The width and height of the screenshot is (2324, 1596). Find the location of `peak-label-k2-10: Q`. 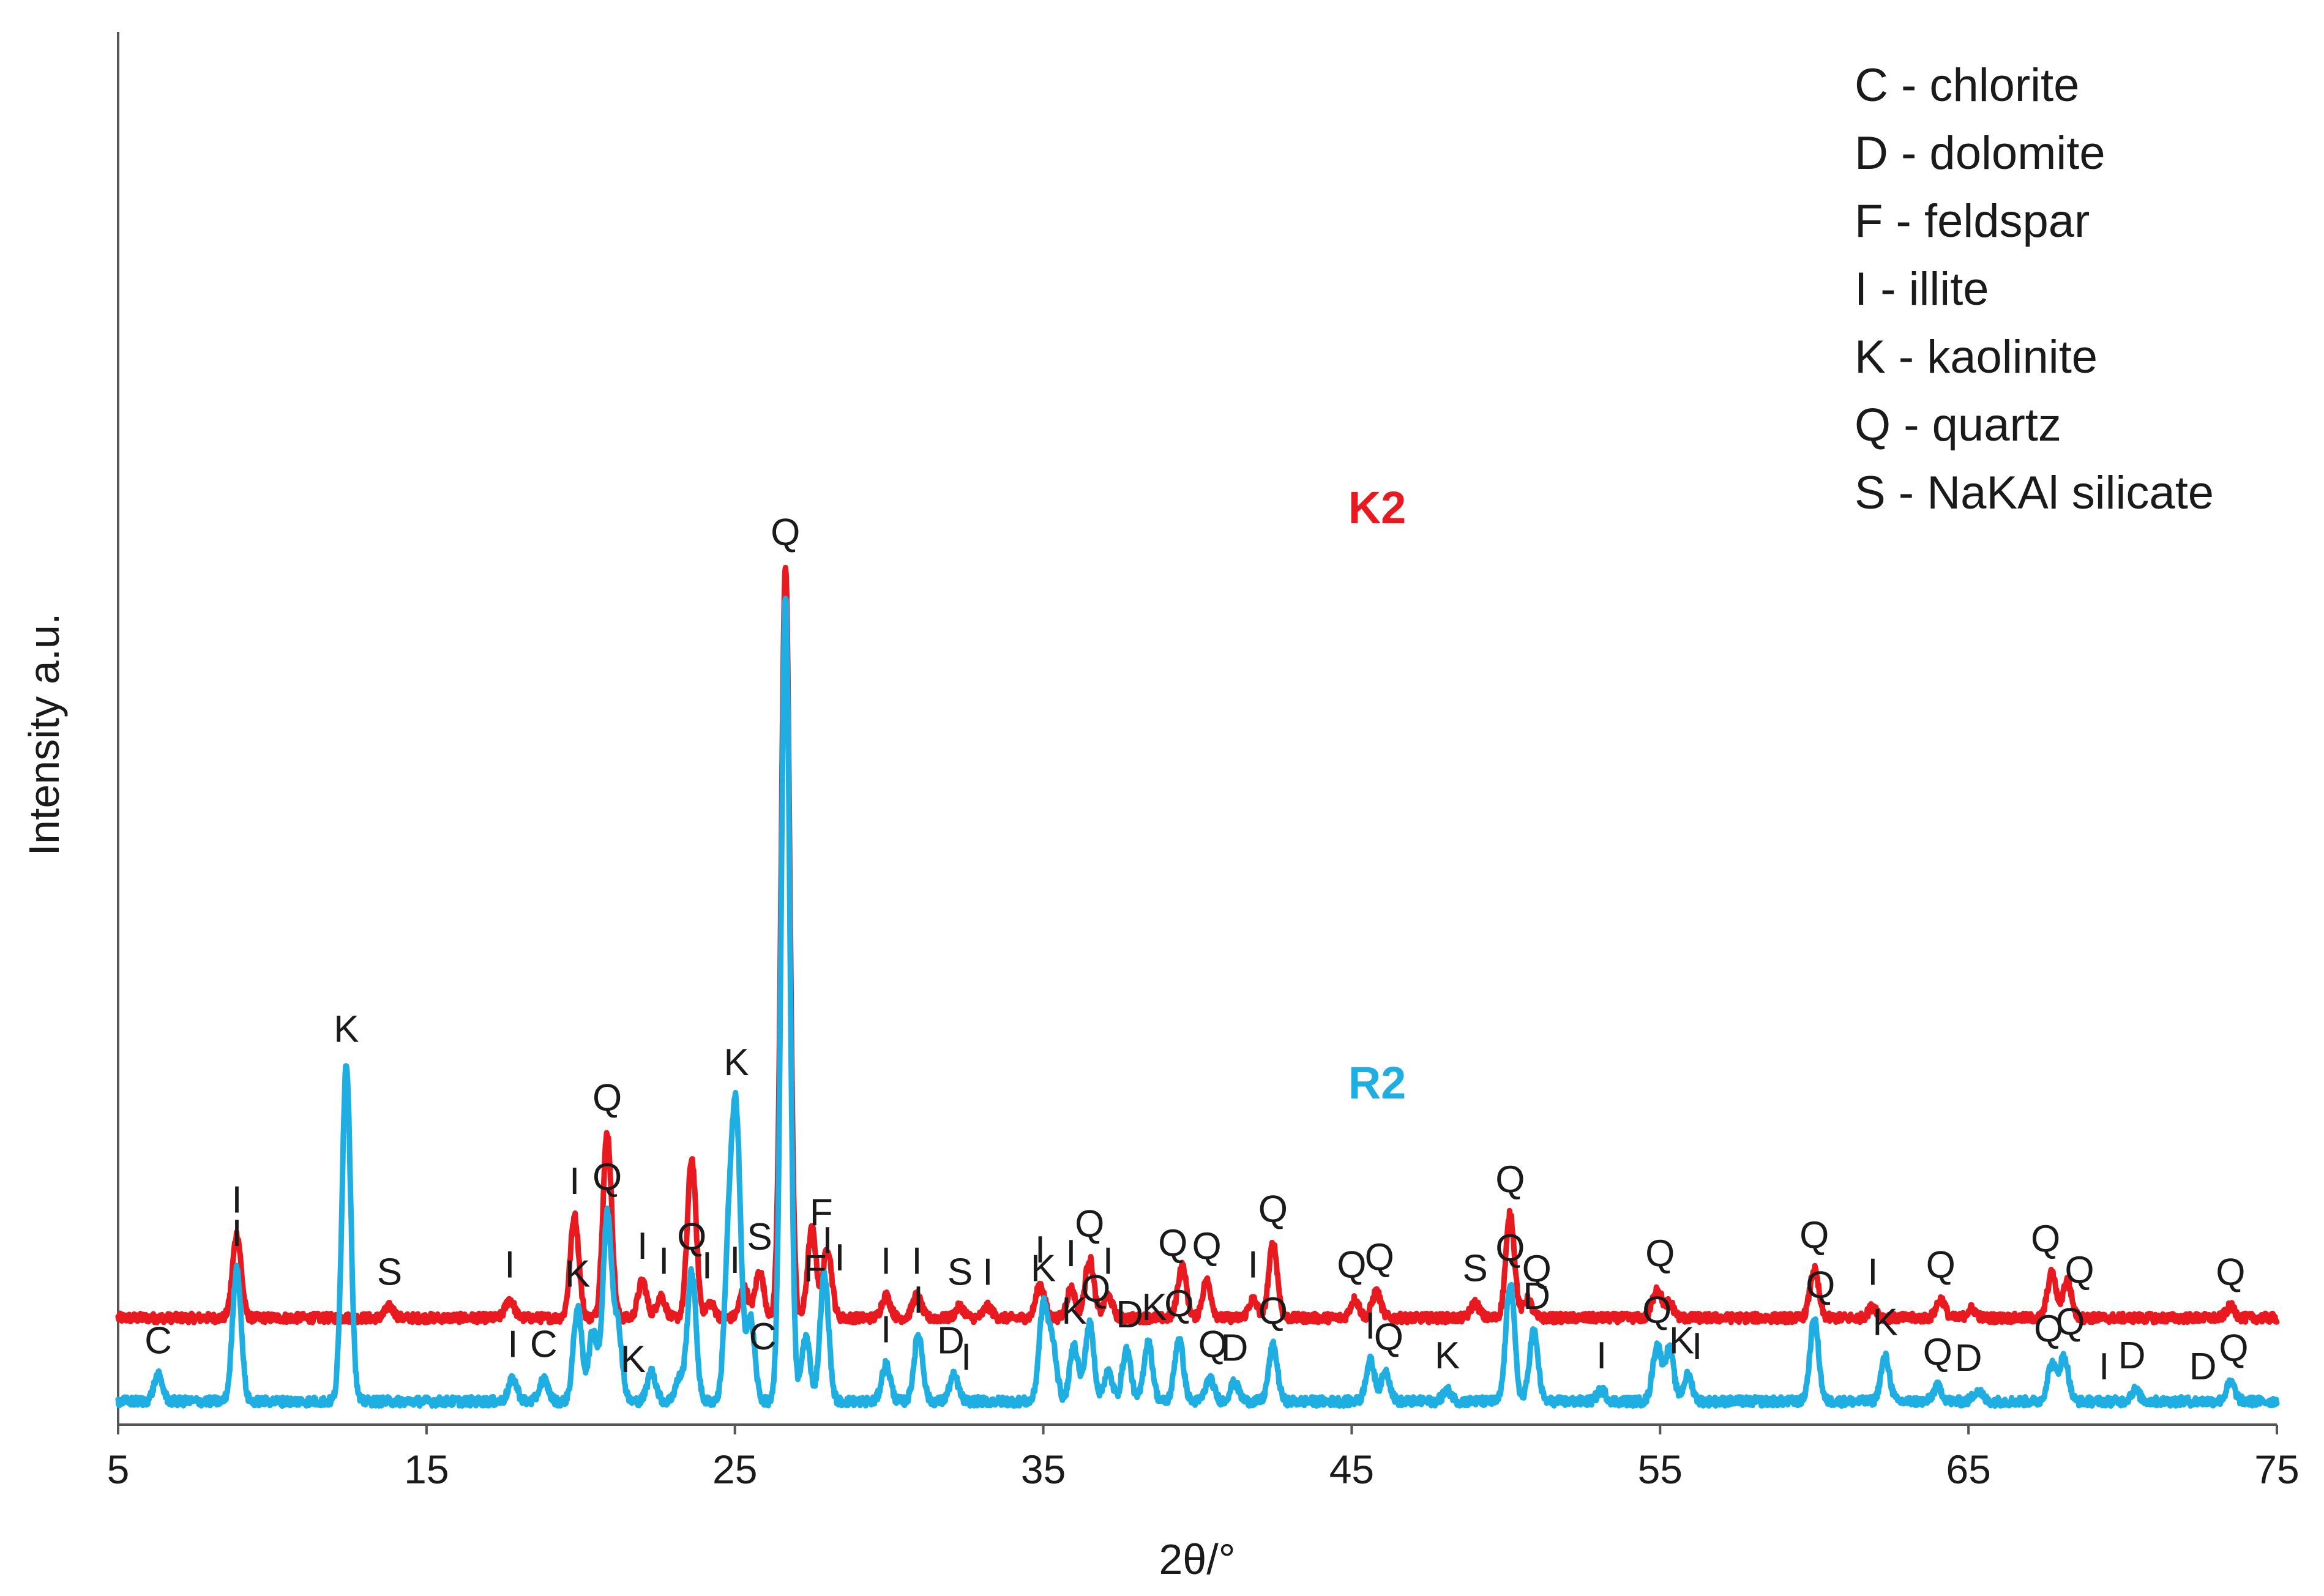

peak-label-k2-10: Q is located at coordinates (785, 533).